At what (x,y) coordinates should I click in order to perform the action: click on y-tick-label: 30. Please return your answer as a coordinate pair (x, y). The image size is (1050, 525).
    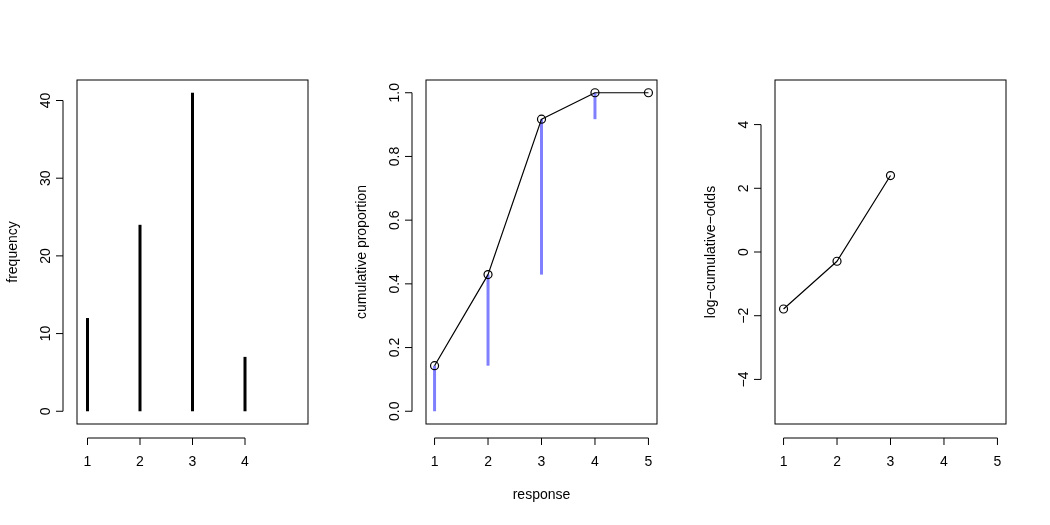
    Looking at the image, I should click on (45, 178).